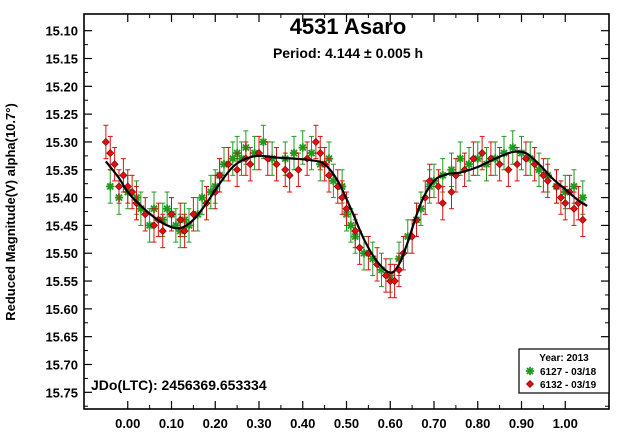 This screenshot has height=437, width=640. What do you see at coordinates (521, 423) in the screenshot?
I see `x-tick-label: 0.90` at bounding box center [521, 423].